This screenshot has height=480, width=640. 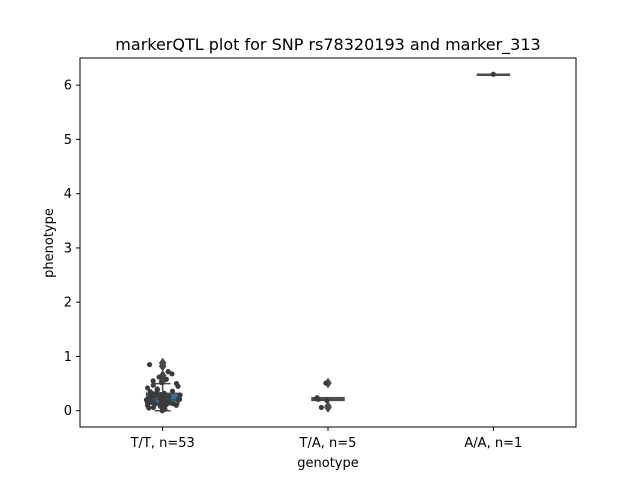 What do you see at coordinates (68, 357) in the screenshot?
I see `y-tick-label: 1` at bounding box center [68, 357].